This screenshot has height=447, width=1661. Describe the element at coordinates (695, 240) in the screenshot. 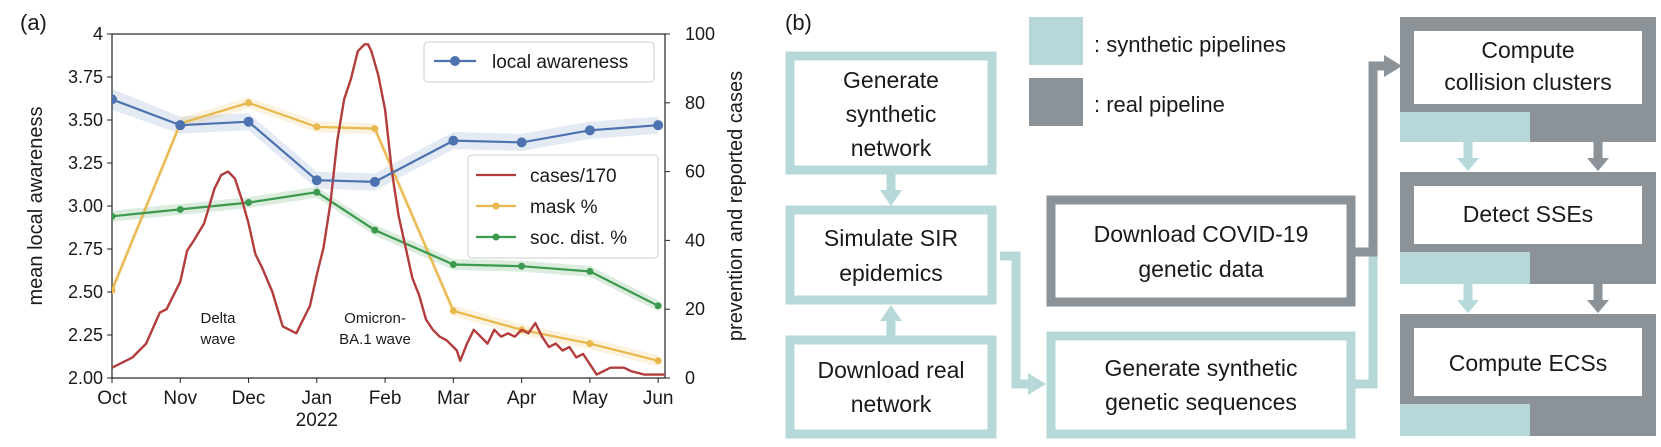

I see `right-tick-label: 40` at that location.